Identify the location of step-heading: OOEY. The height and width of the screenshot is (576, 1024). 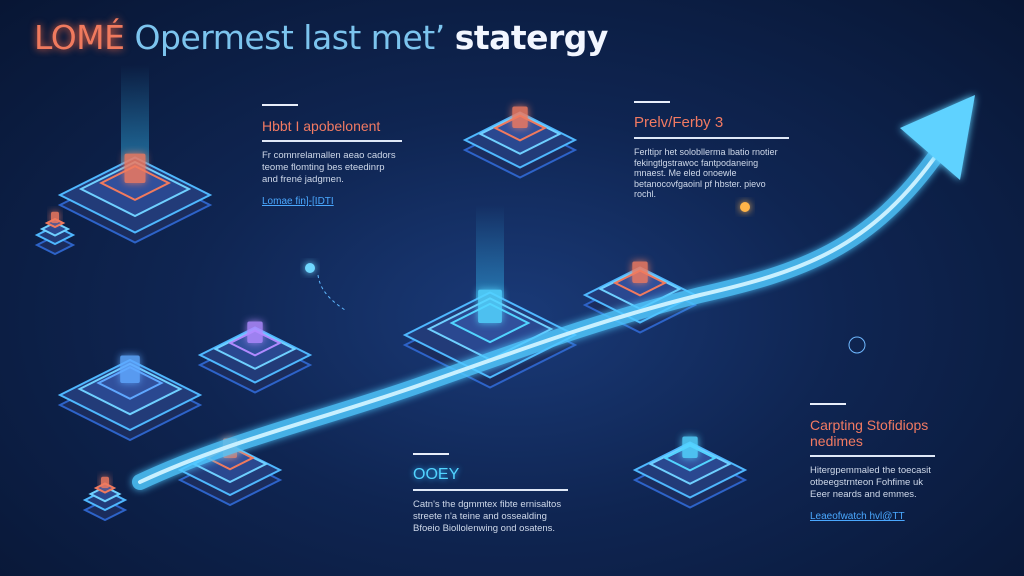
(436, 474).